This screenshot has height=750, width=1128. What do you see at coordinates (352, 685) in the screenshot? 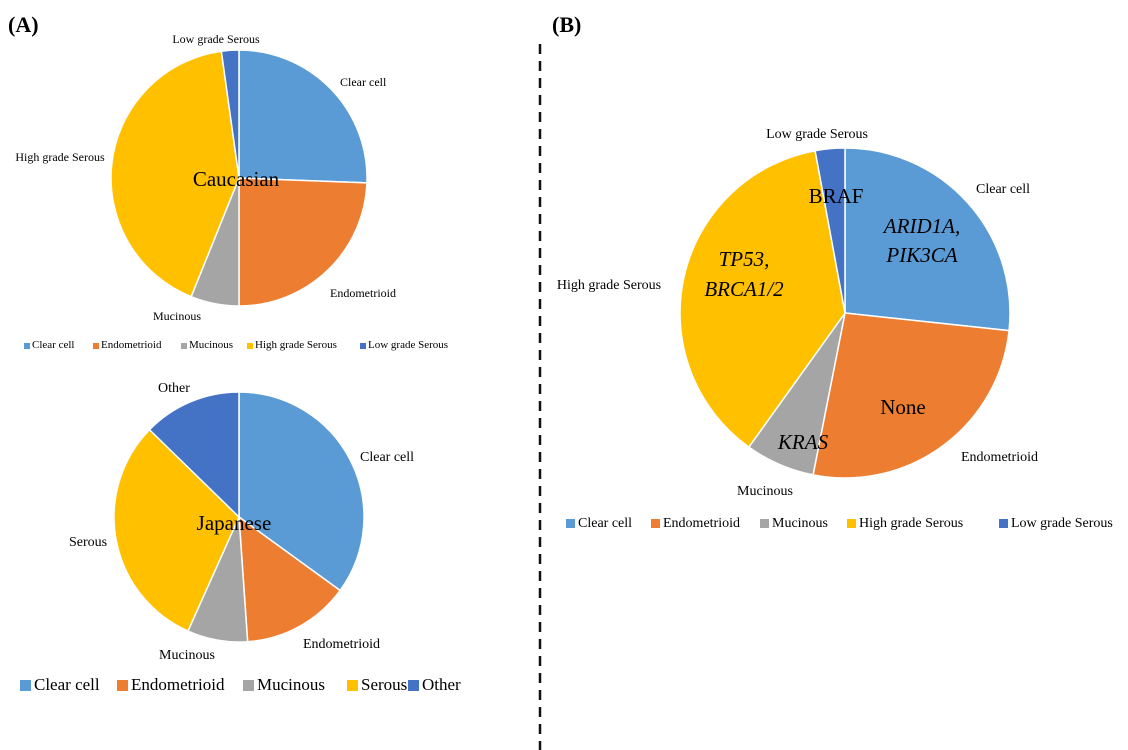
I see `legend-swatch-serous` at bounding box center [352, 685].